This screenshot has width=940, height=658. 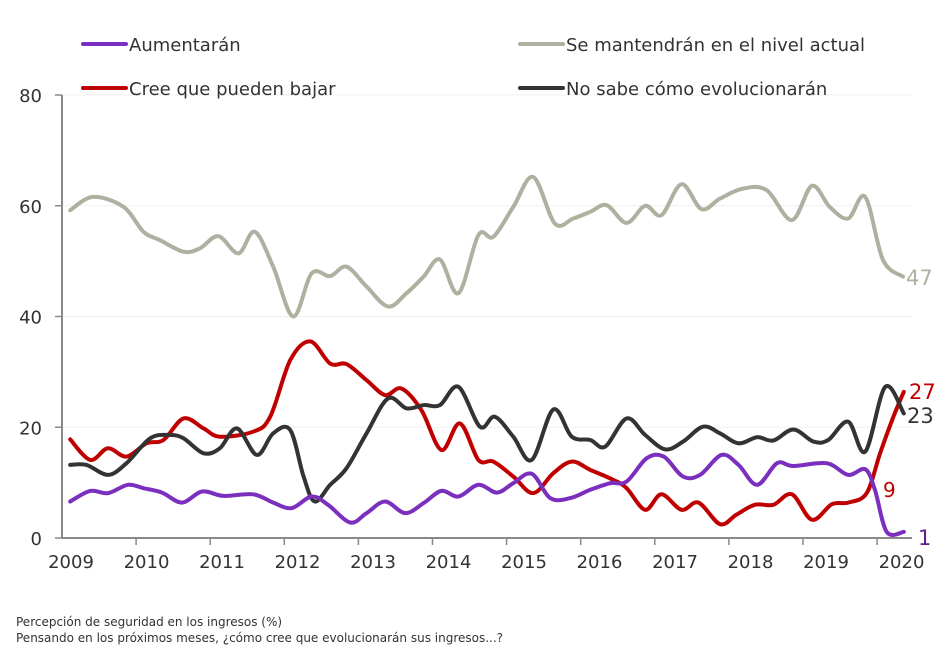 I want to click on legend-label: No sabe cómo evolucionarán, so click(x=696, y=89).